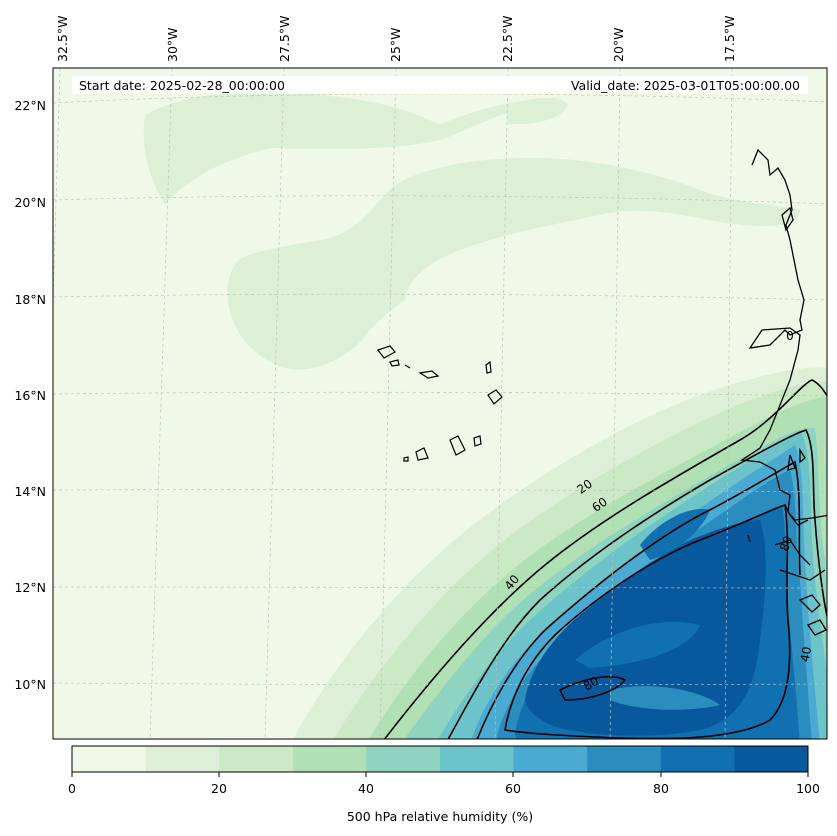 This screenshot has width=837, height=836. Describe the element at coordinates (507, 39) in the screenshot. I see `lon-label: 22.5°W` at that location.